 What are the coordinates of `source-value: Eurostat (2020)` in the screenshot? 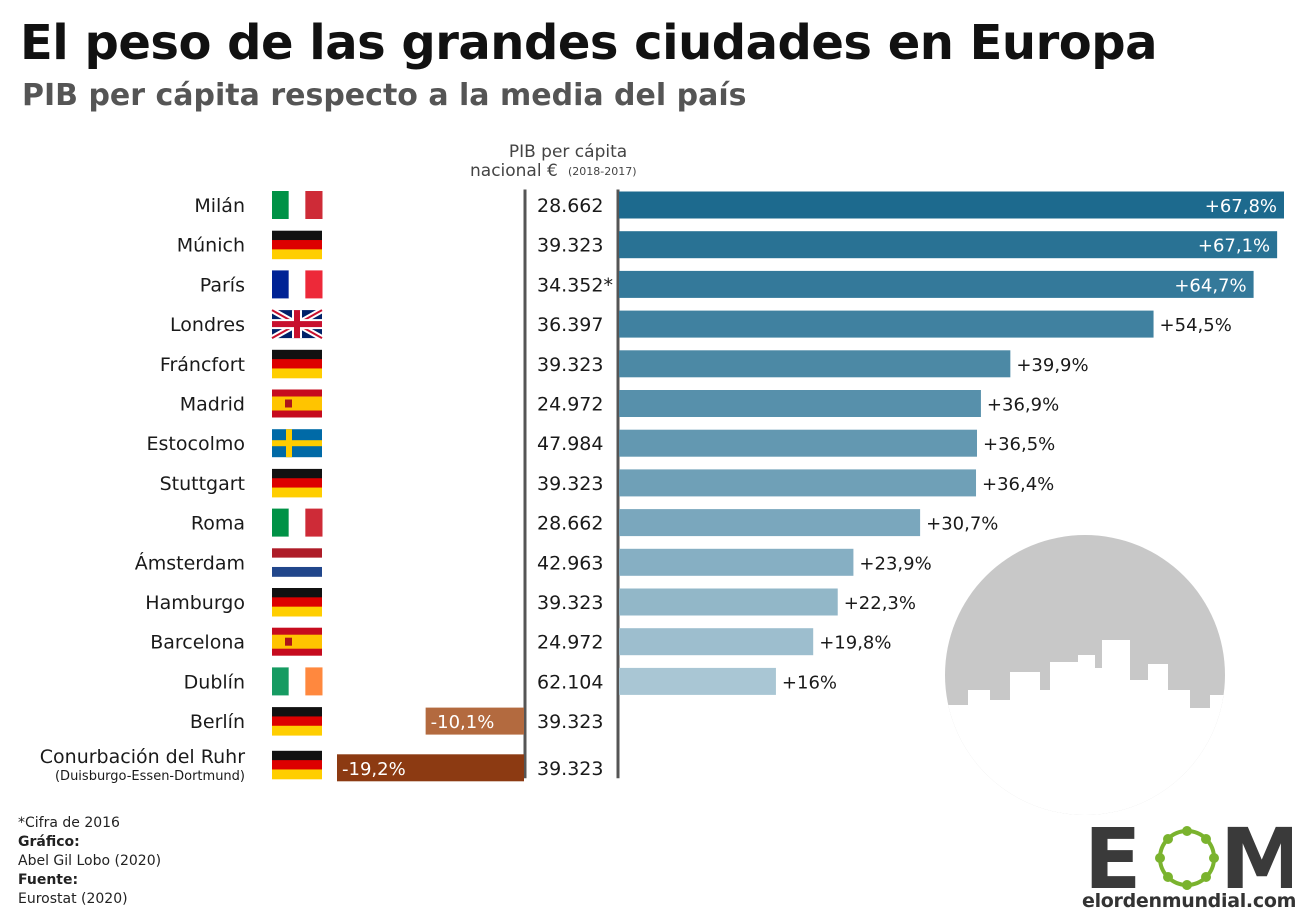 It's located at (73, 899).